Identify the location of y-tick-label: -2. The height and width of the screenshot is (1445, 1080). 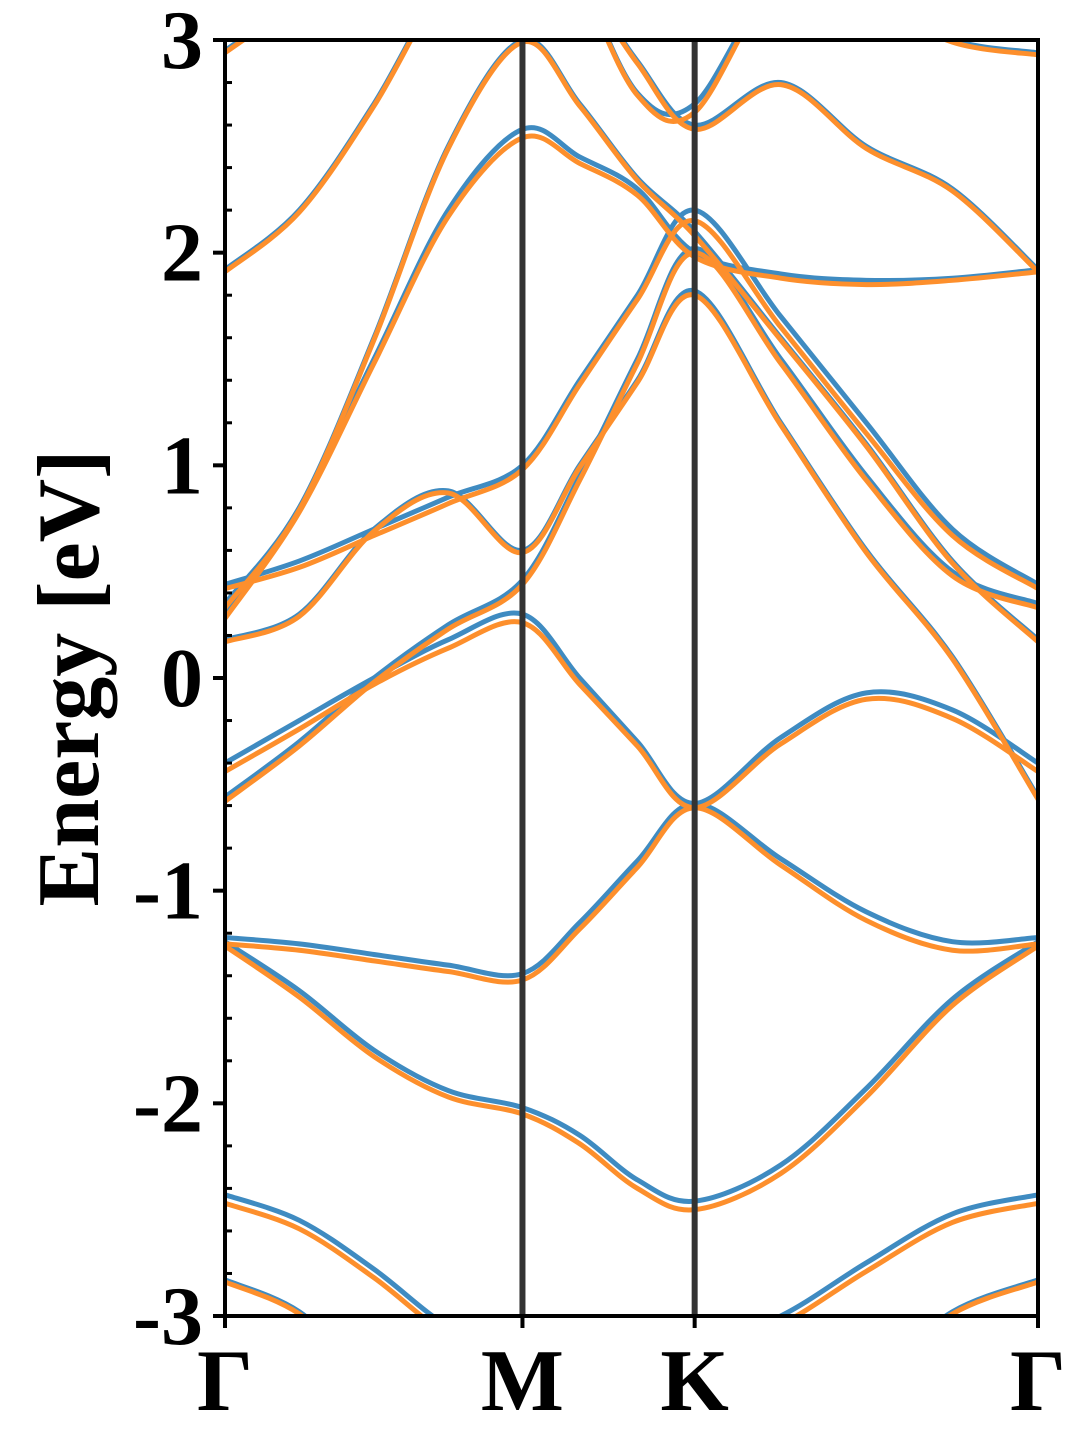
(168, 1103).